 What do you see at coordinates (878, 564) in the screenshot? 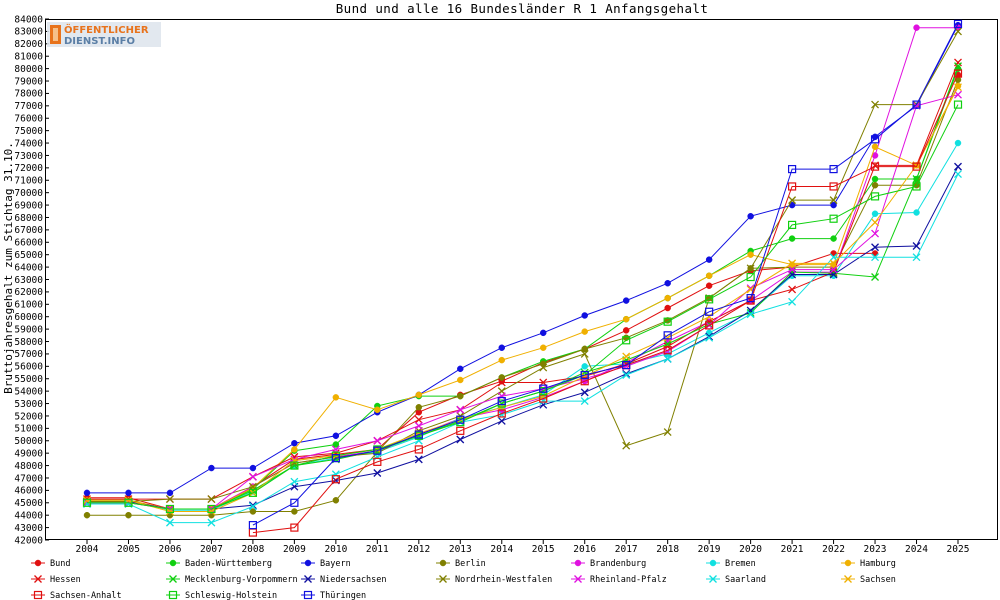
I see `legend-label: Hamburg` at bounding box center [878, 564].